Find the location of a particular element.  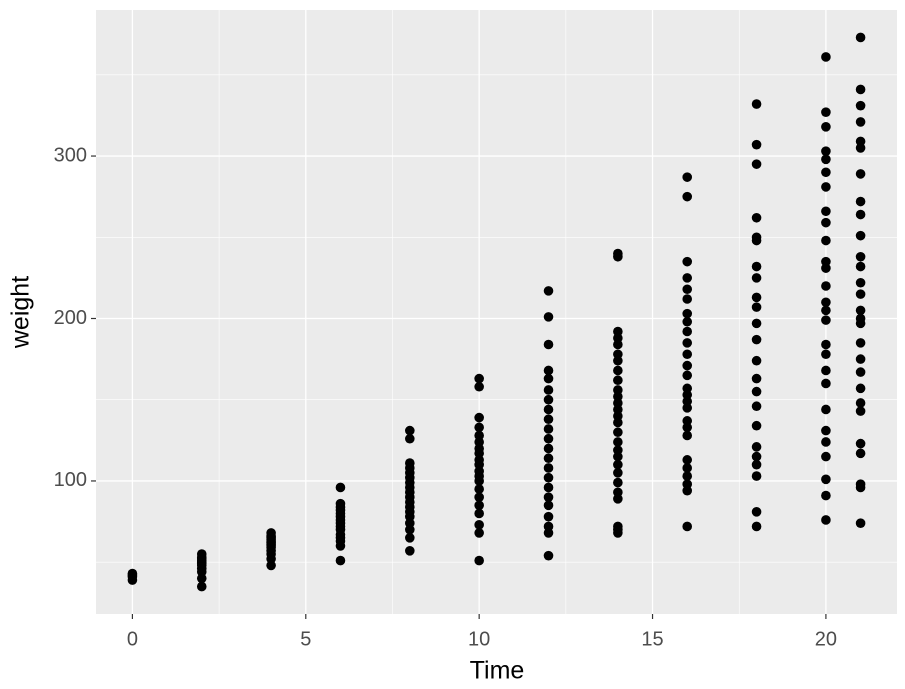

y-tick-label: 200 is located at coordinates (70, 318).